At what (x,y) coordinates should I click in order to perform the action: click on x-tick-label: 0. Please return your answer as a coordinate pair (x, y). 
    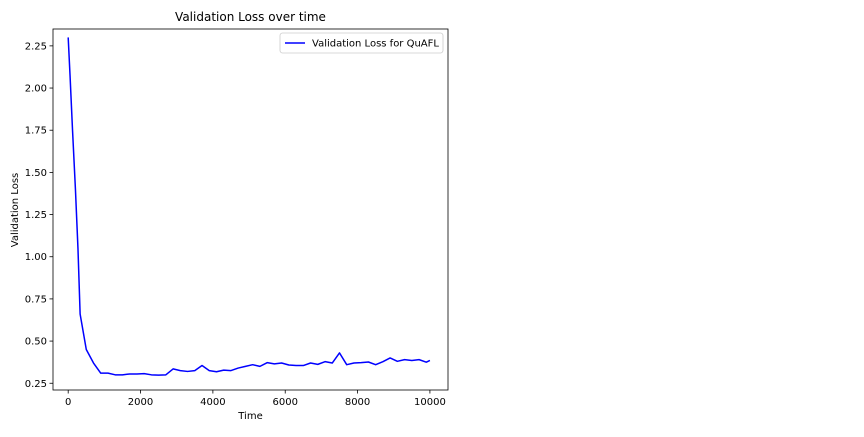
    Looking at the image, I should click on (68, 402).